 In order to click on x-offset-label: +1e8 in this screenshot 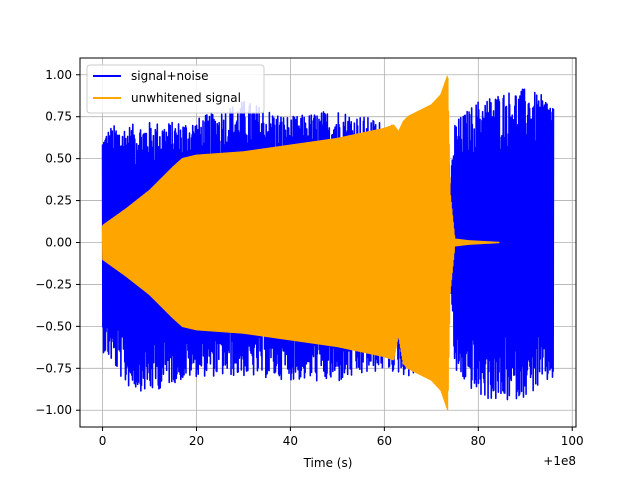, I will do `click(559, 461)`.